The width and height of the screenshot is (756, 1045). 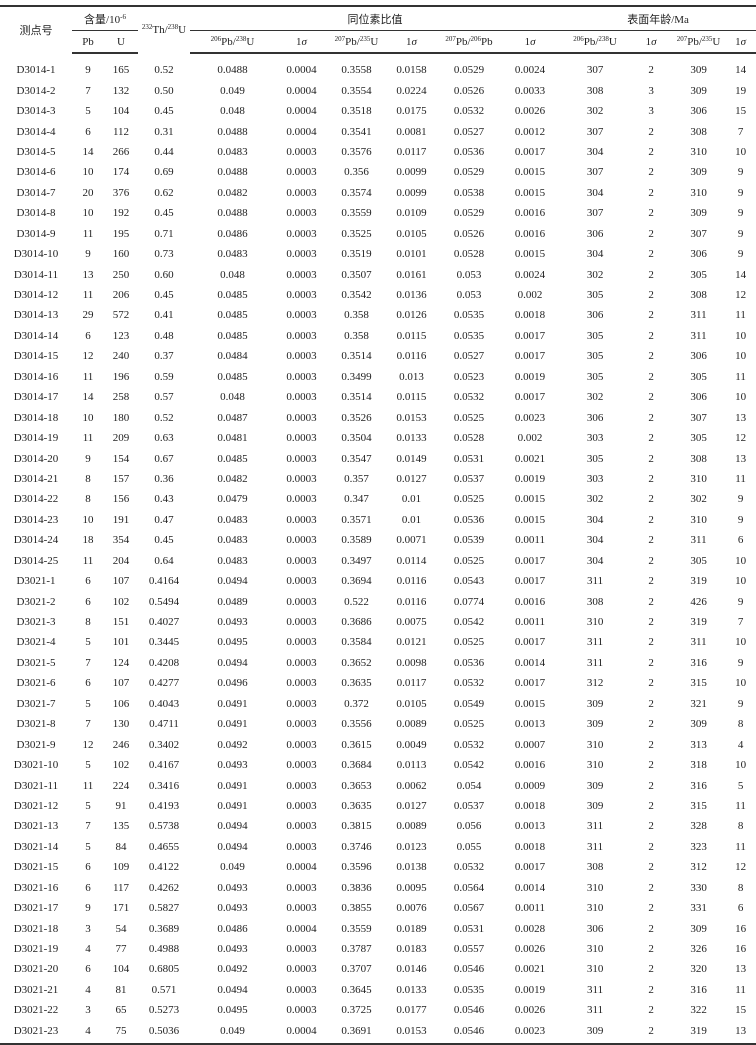 What do you see at coordinates (121, 499) in the screenshot?
I see `cell-u: 156` at bounding box center [121, 499].